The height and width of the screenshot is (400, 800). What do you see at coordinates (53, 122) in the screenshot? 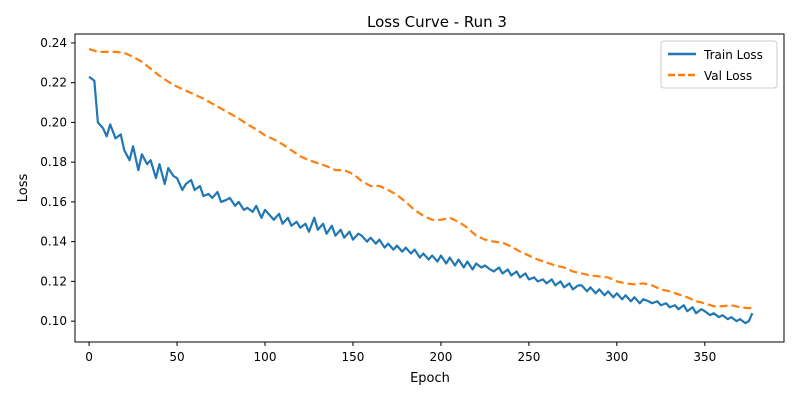
I see `y-tick-label: 0.20` at bounding box center [53, 122].